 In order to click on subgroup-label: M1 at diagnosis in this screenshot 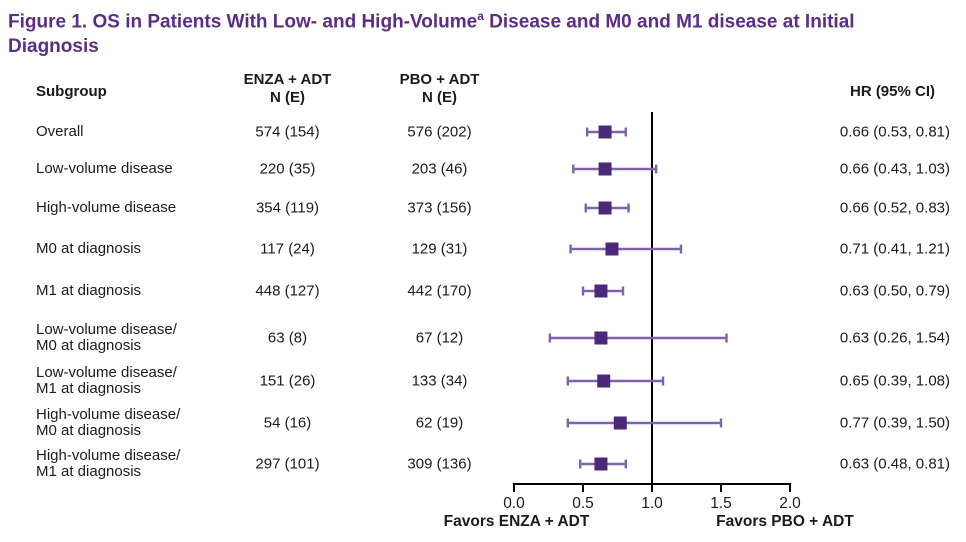, I will do `click(89, 290)`.